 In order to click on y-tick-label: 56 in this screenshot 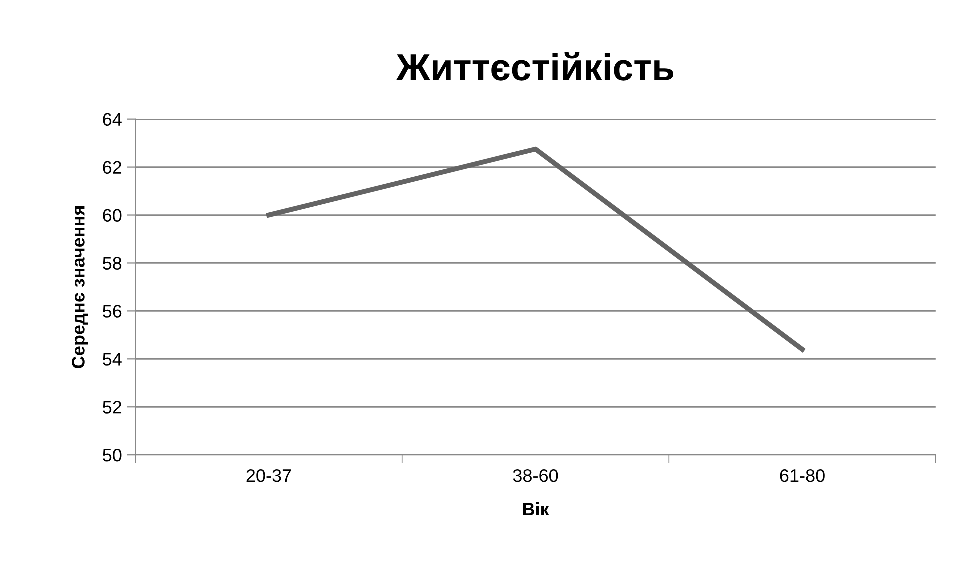, I will do `click(112, 311)`.